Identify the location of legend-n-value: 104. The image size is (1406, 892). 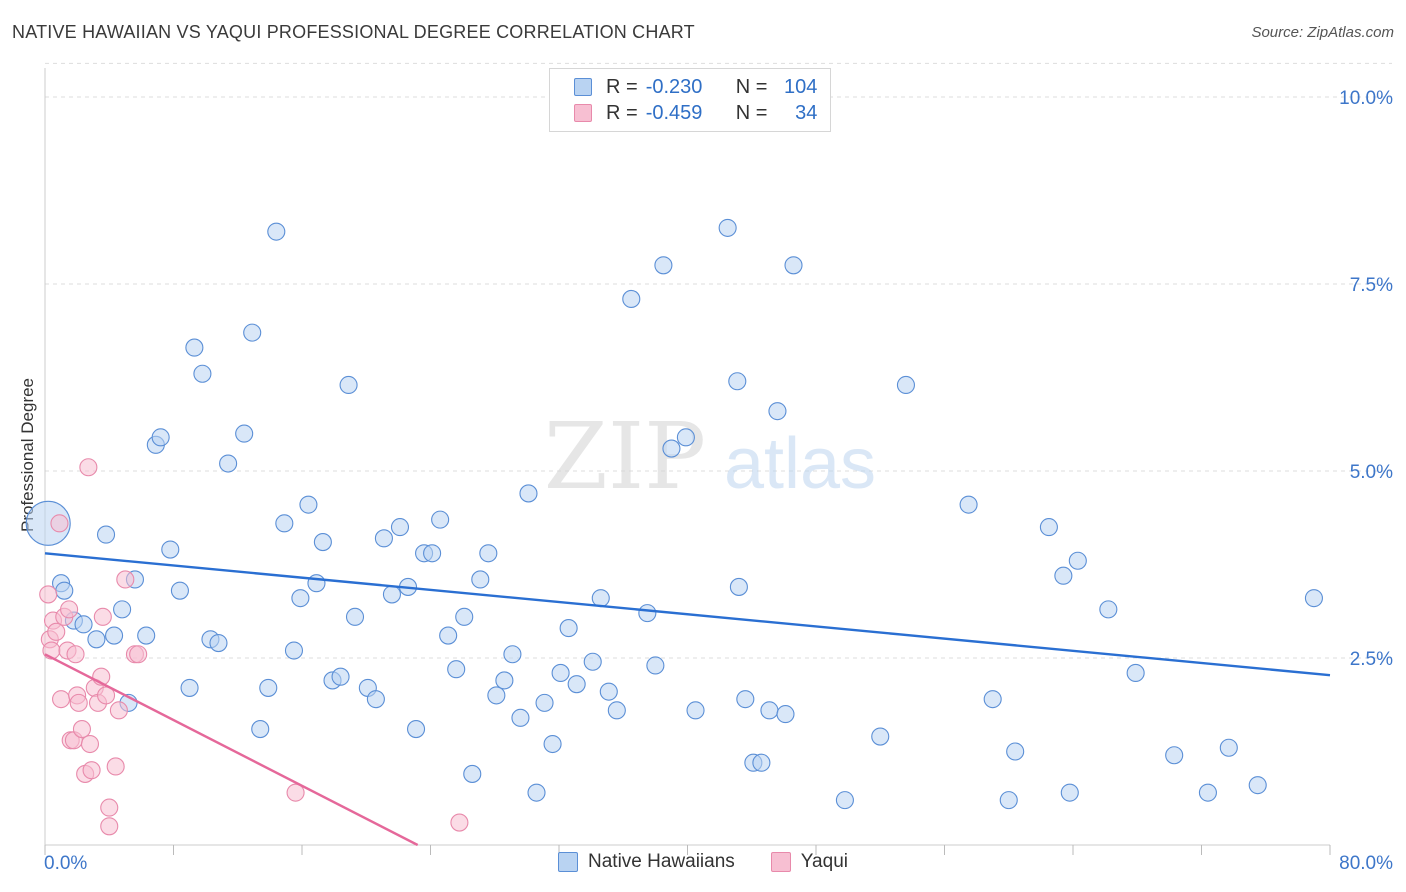
(801, 86).